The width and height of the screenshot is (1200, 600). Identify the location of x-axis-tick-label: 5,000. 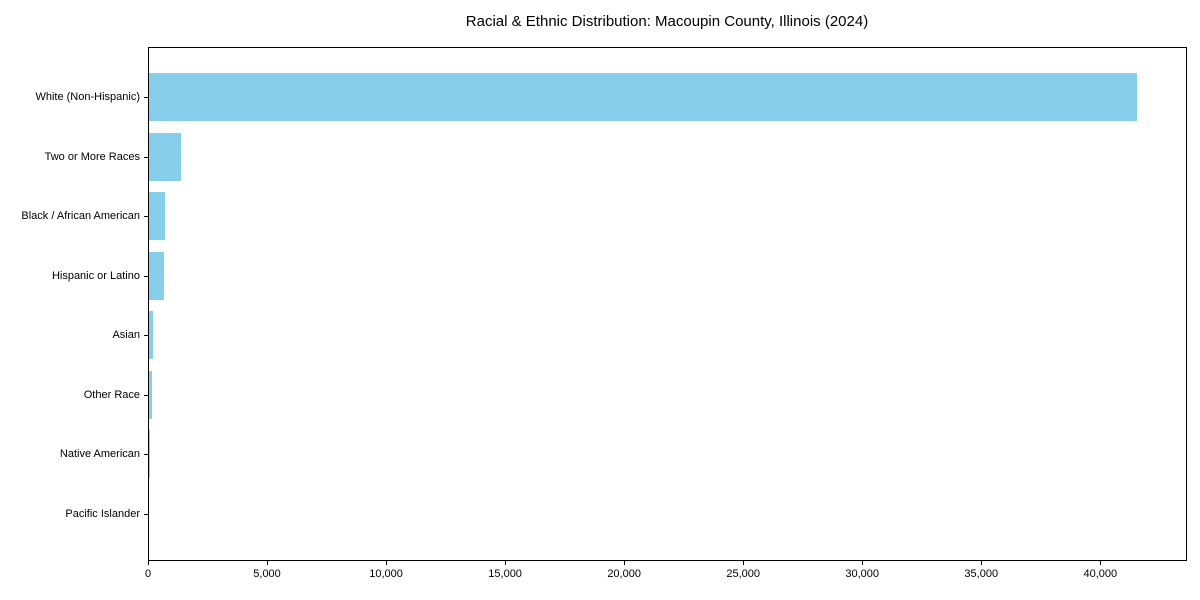
(267, 574).